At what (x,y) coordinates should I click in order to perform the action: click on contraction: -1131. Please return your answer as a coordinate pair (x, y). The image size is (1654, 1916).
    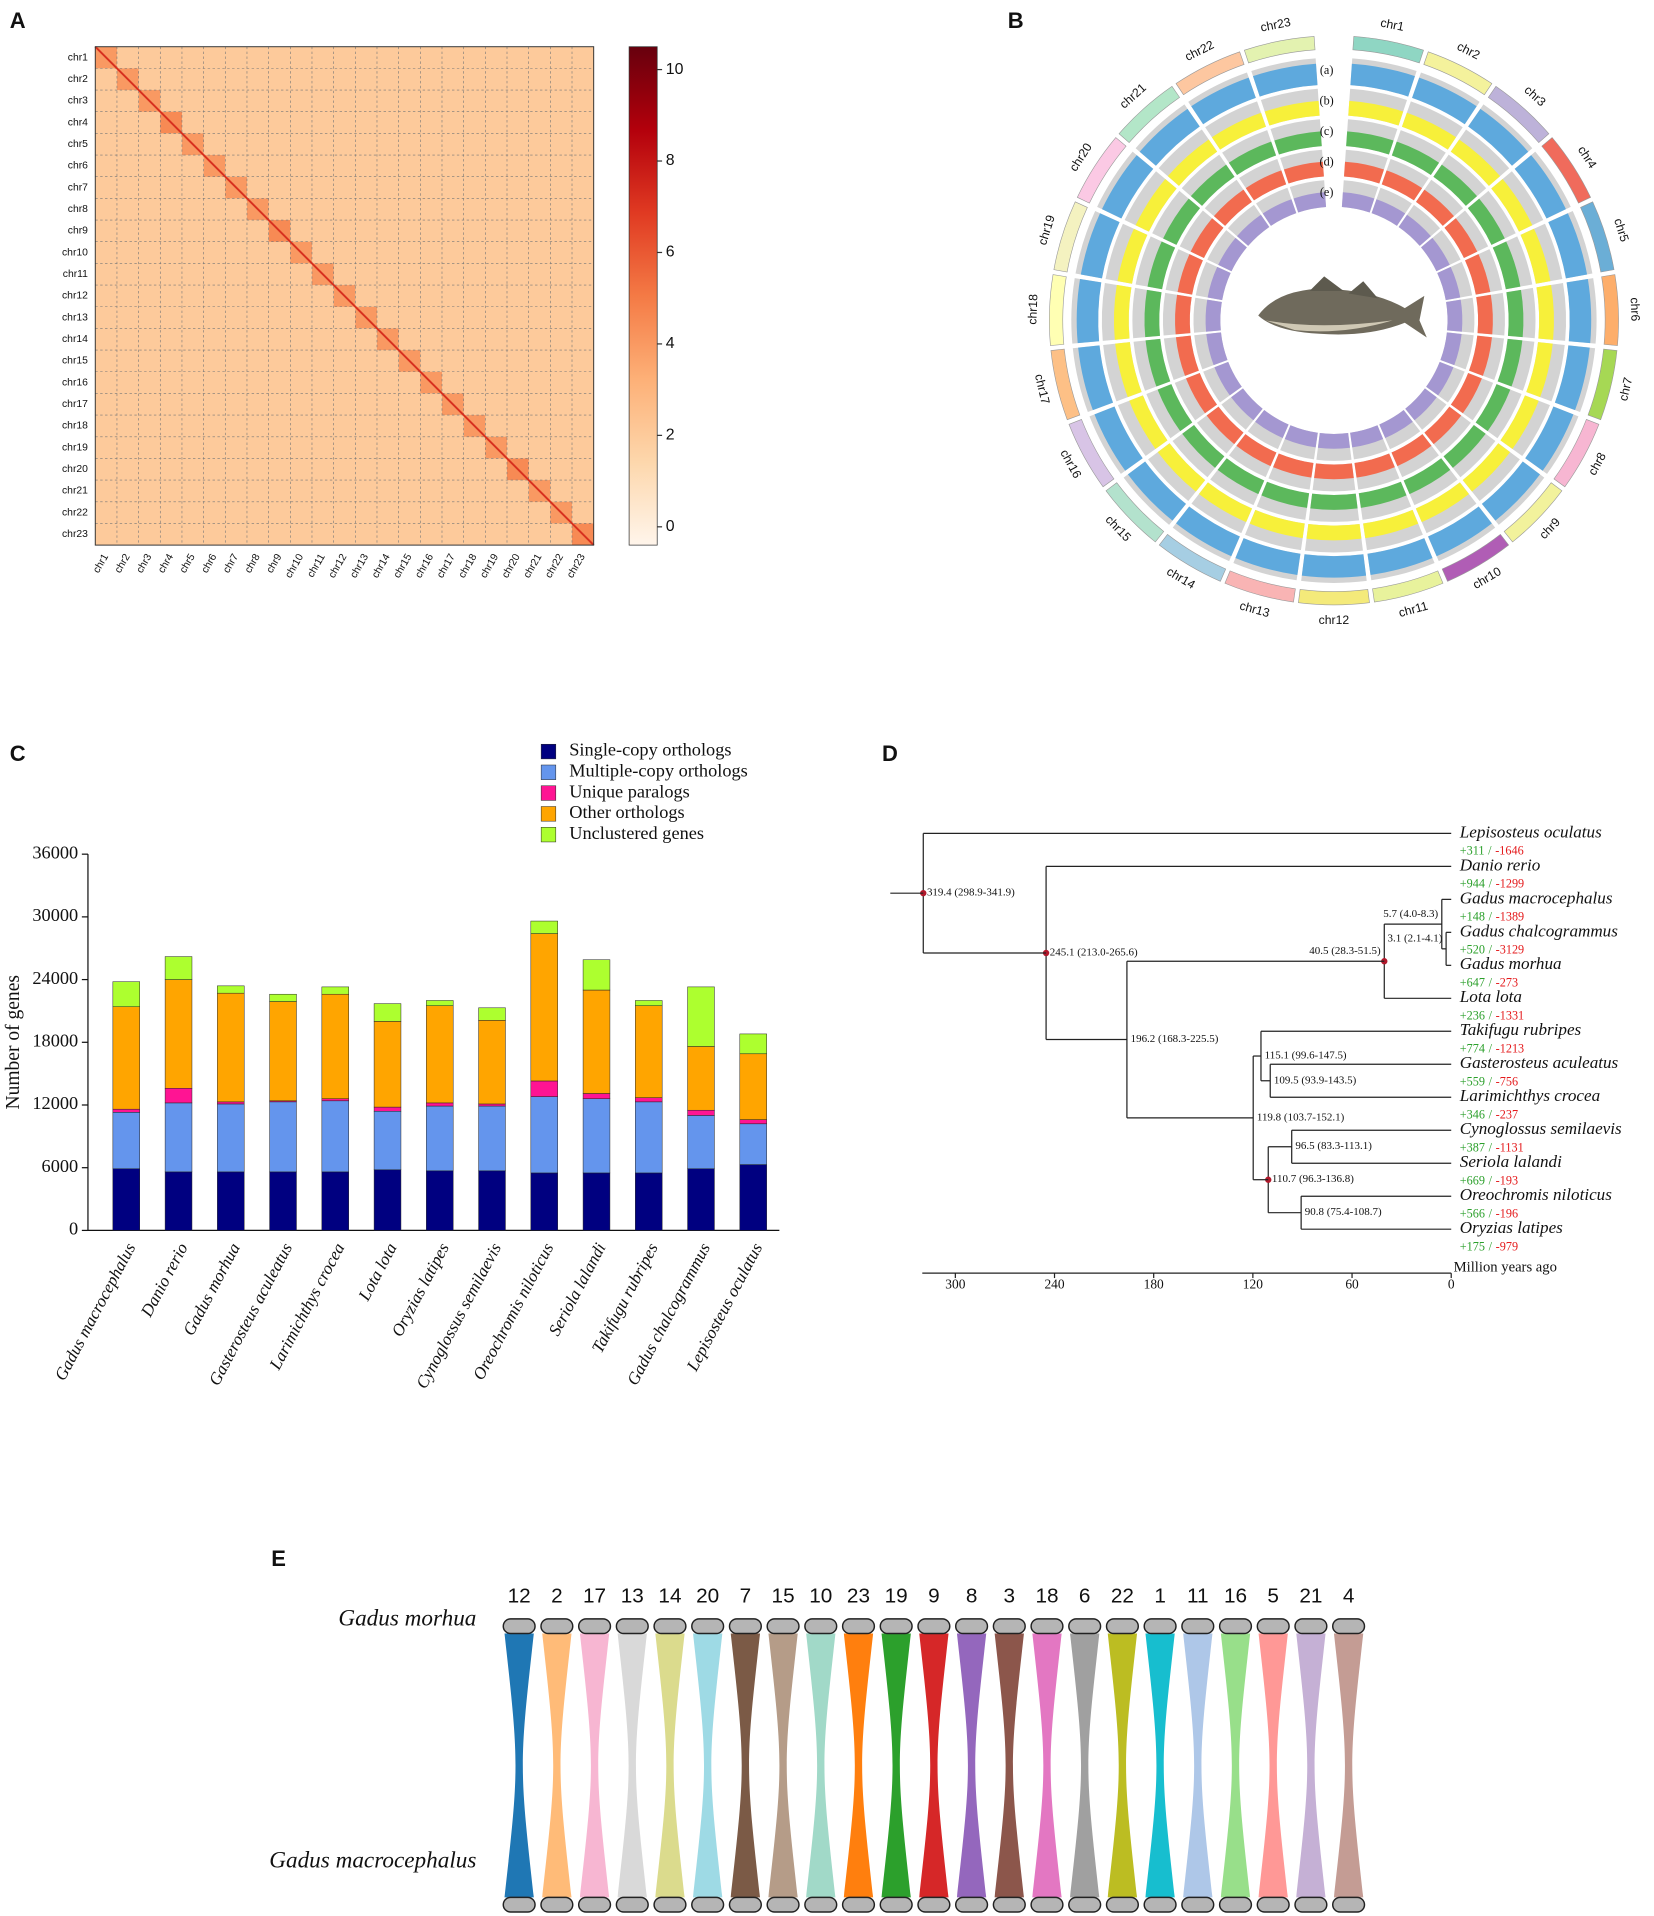
    Looking at the image, I should click on (1510, 1147).